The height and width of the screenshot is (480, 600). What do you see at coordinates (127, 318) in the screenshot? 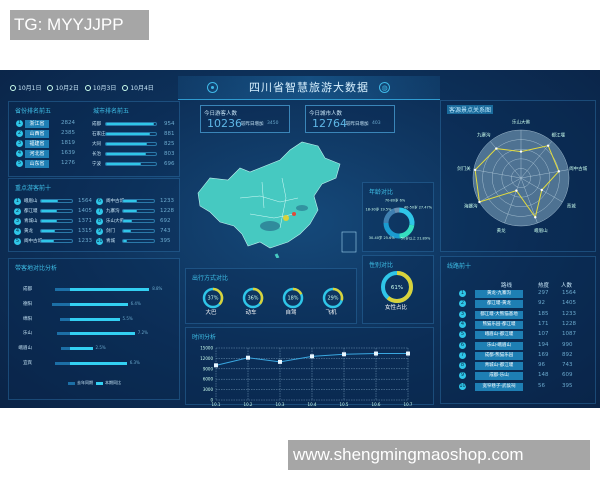
I see `bar-value-label: 5.5%` at bounding box center [127, 318].